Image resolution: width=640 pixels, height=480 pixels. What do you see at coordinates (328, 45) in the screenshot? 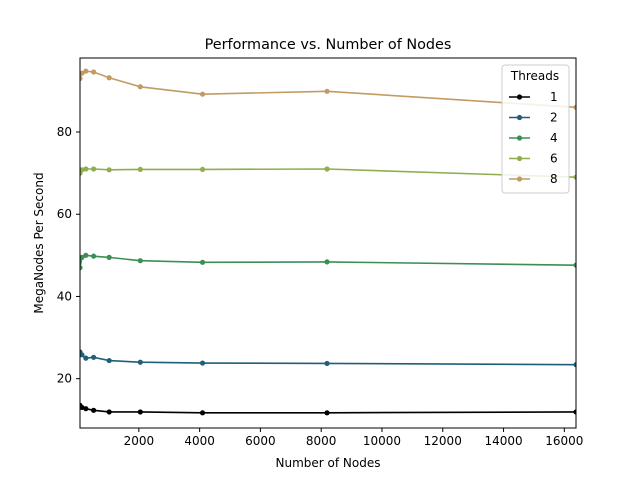
I see `chart-title: Performance vs. Number of Nodes` at bounding box center [328, 45].